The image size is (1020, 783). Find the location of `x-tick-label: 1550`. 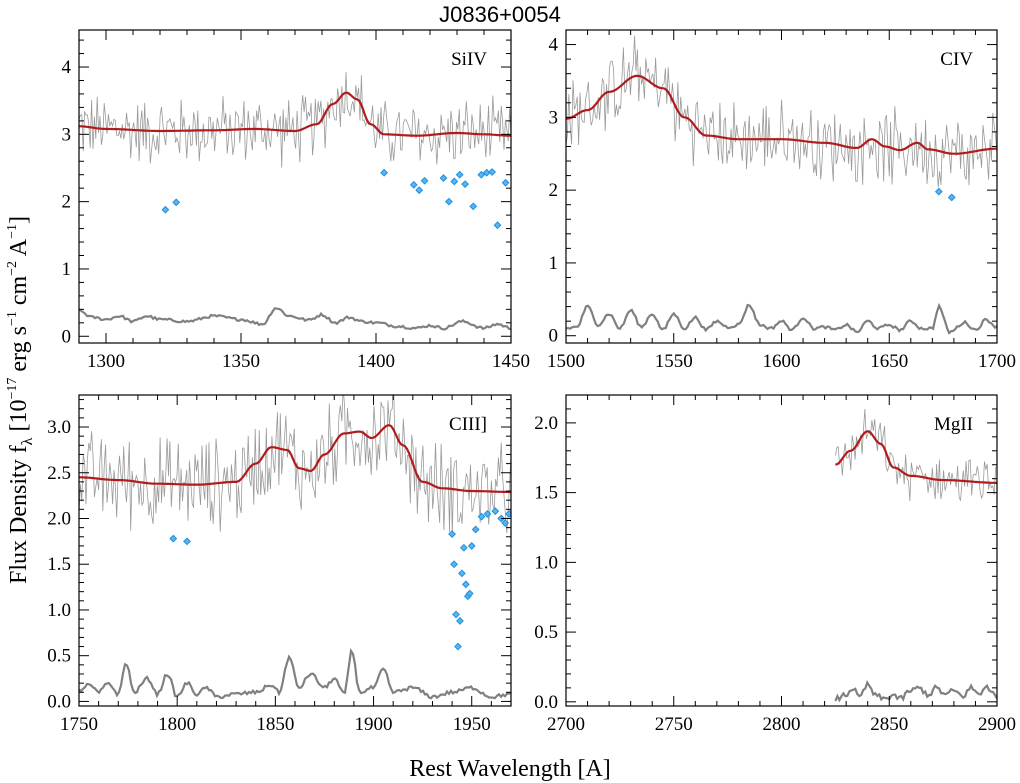

x-tick-label: 1550 is located at coordinates (674, 361).